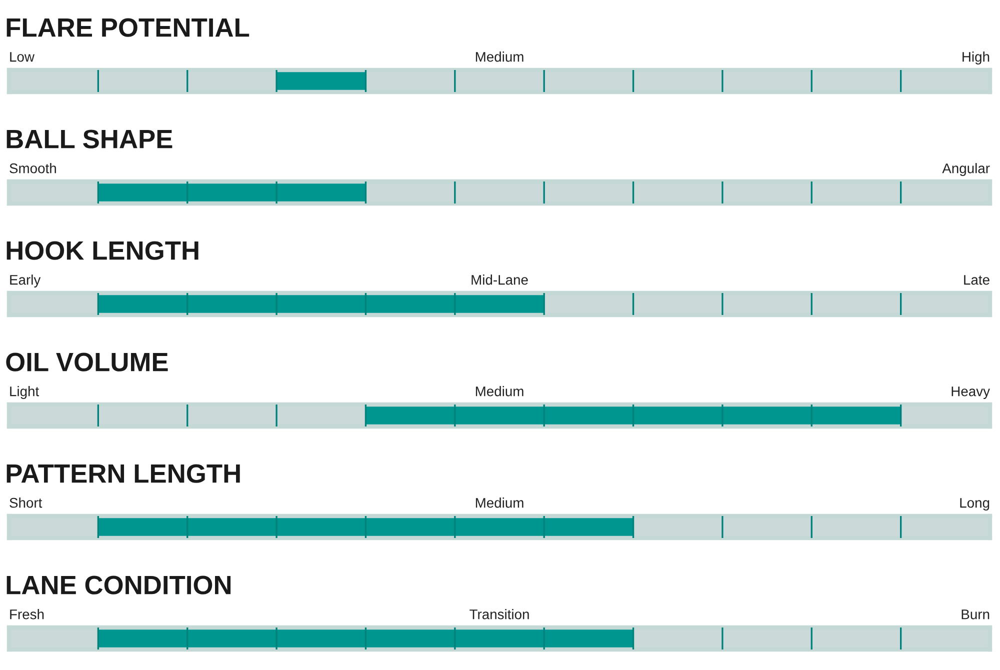 This screenshot has height=670, width=1000. Describe the element at coordinates (27, 614) in the screenshot. I see `text: Fresh` at that location.